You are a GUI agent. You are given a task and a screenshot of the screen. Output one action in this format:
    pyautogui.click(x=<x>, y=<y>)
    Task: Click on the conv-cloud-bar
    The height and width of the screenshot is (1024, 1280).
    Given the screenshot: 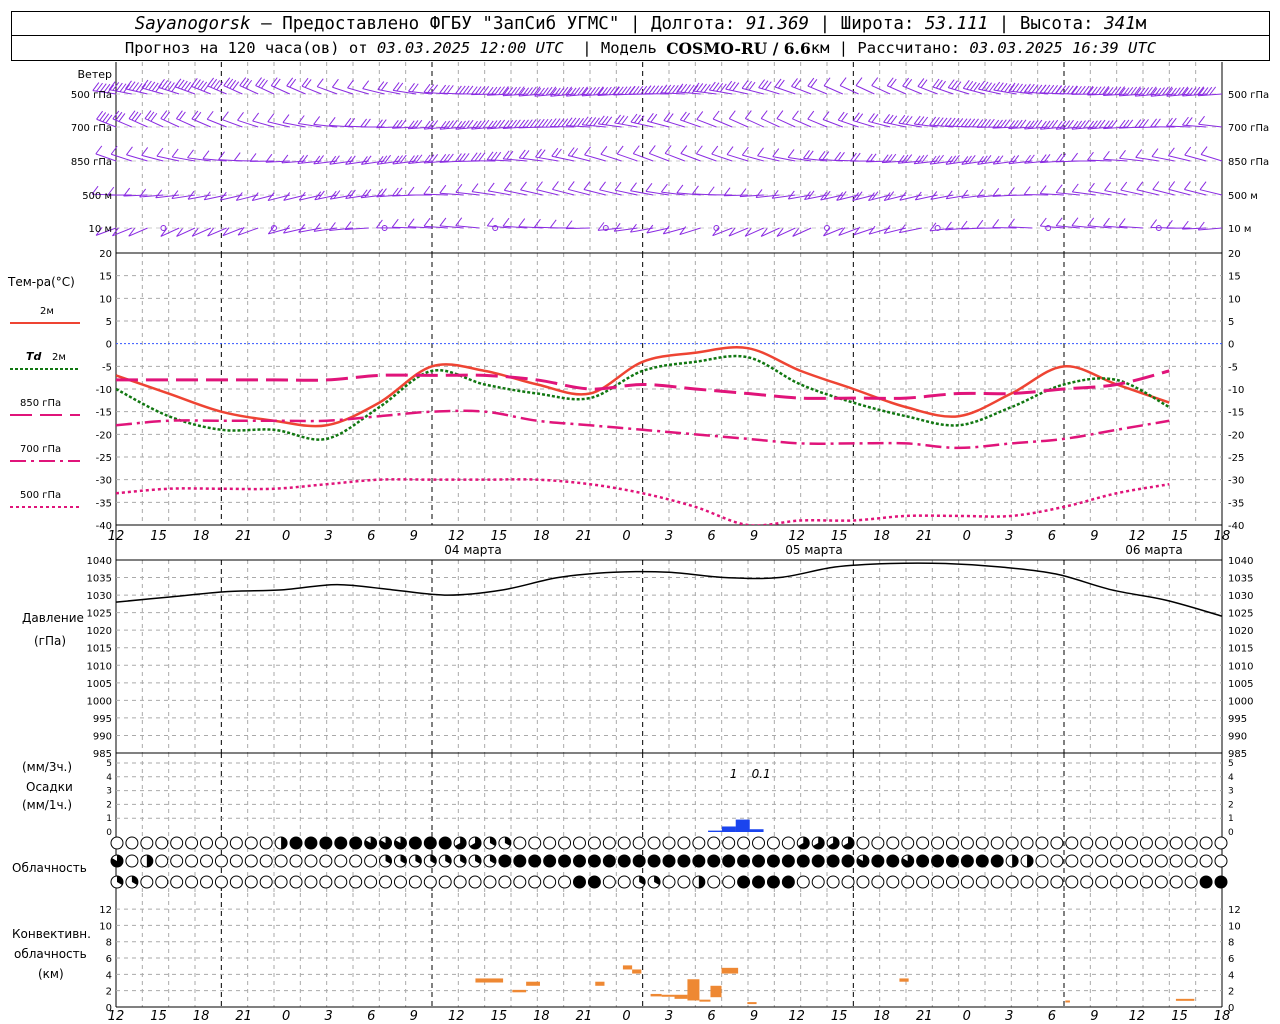 What is the action you would take?
    pyautogui.click(x=693, y=990)
    